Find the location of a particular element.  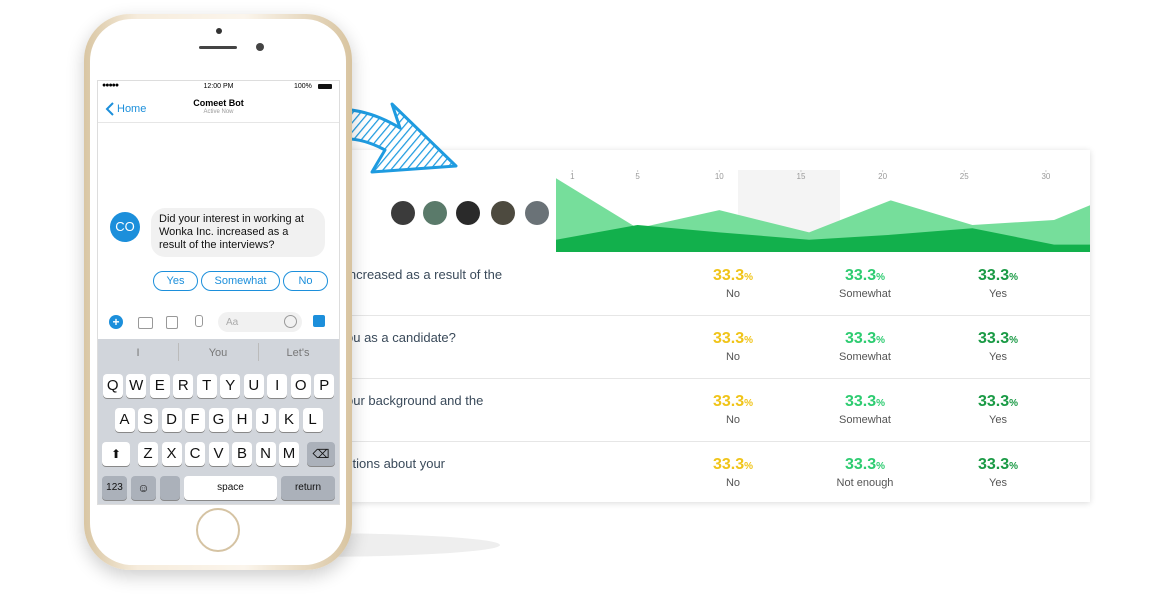

key: M is located at coordinates (289, 454).